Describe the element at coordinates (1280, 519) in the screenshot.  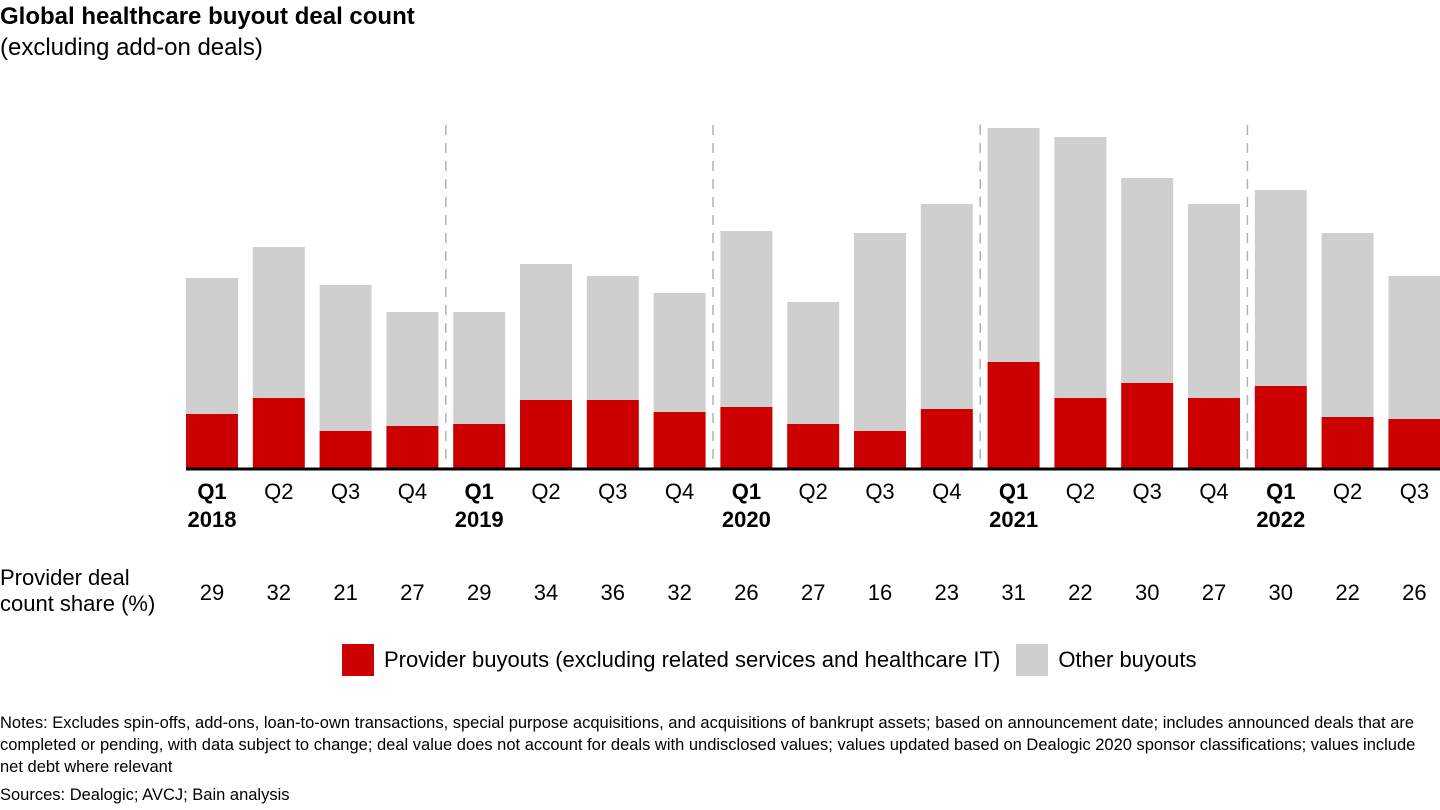
I see `x-year-label: 2022` at that location.